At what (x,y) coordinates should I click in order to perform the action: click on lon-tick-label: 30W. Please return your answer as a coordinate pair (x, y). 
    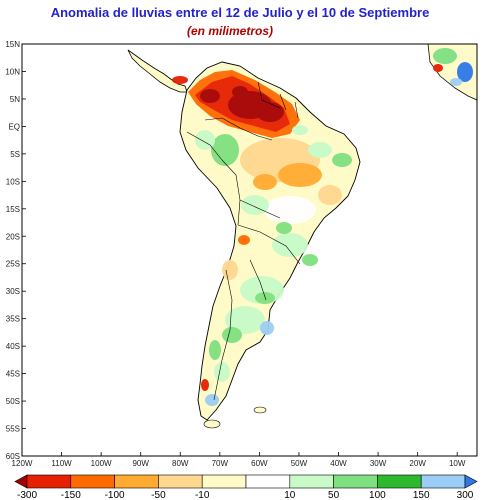
    Looking at the image, I should click on (378, 463).